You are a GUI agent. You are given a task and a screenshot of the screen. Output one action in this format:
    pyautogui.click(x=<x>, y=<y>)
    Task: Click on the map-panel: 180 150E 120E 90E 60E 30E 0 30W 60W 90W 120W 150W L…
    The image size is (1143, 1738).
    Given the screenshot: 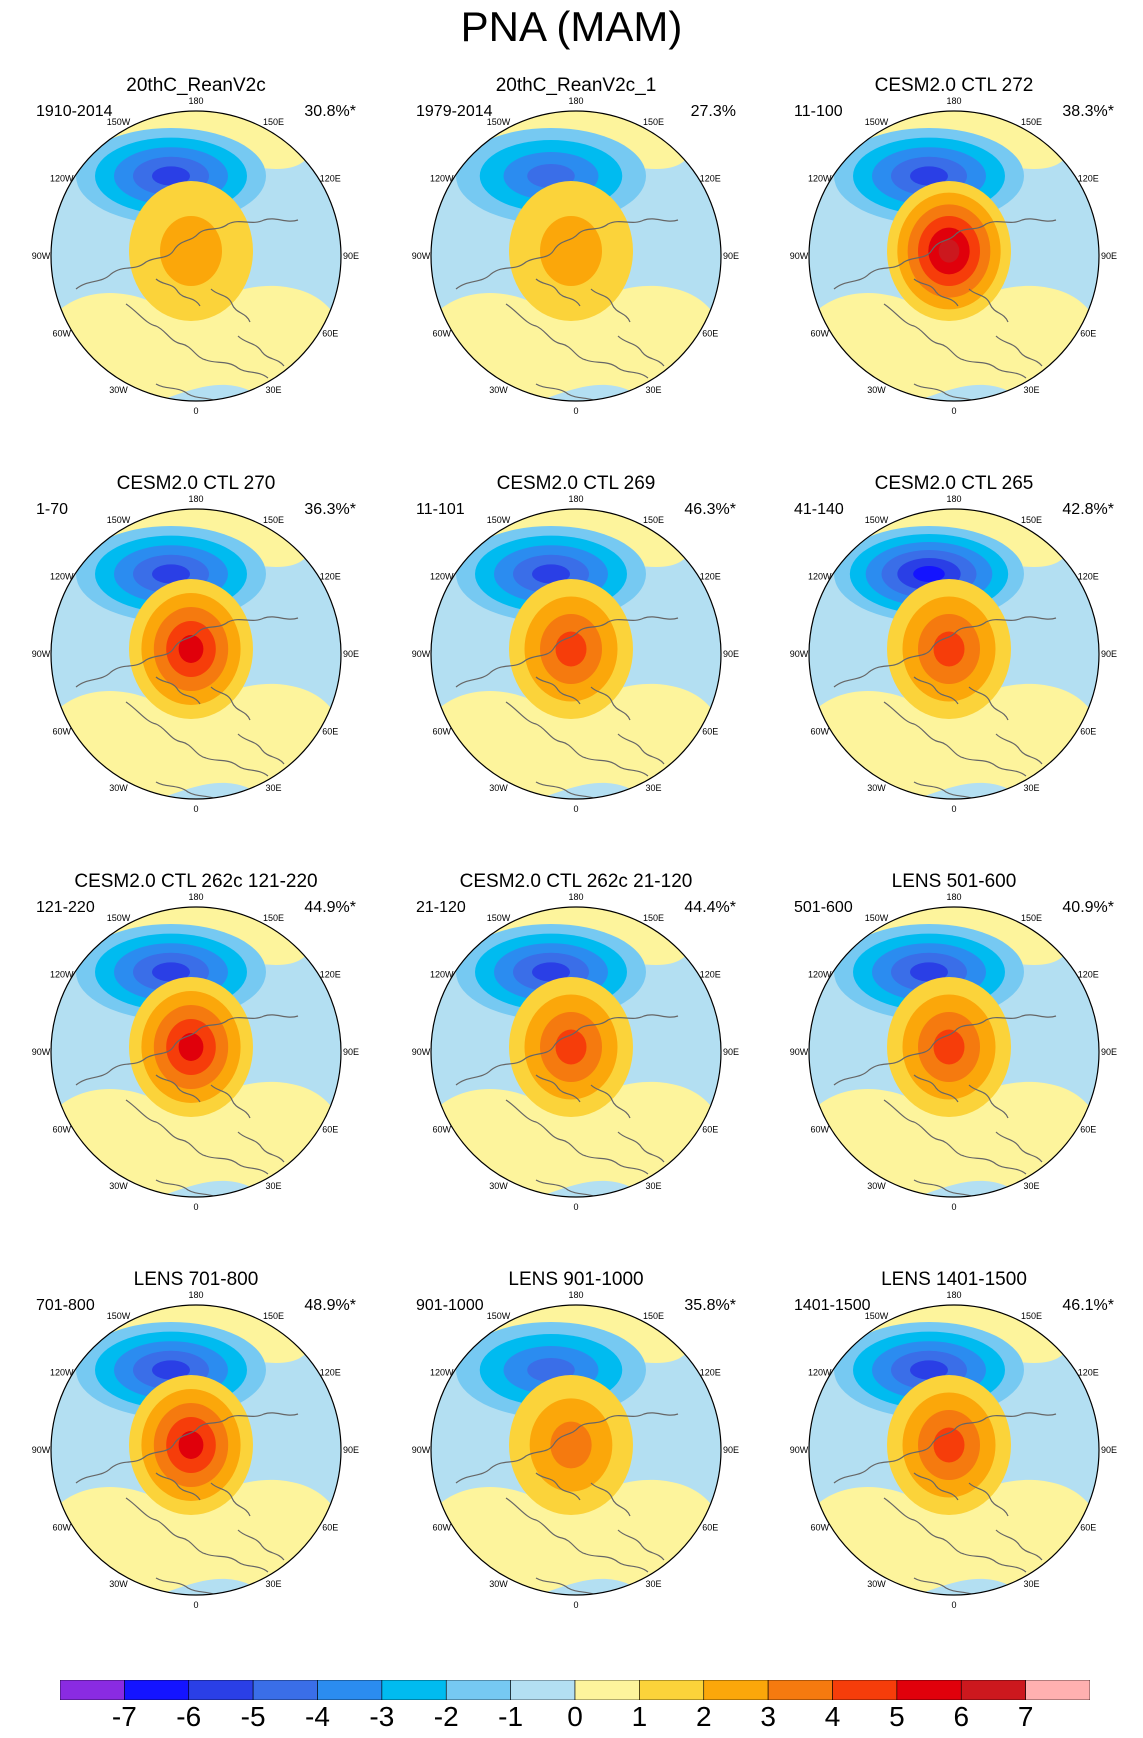 What is the action you would take?
    pyautogui.click(x=953, y=1467)
    